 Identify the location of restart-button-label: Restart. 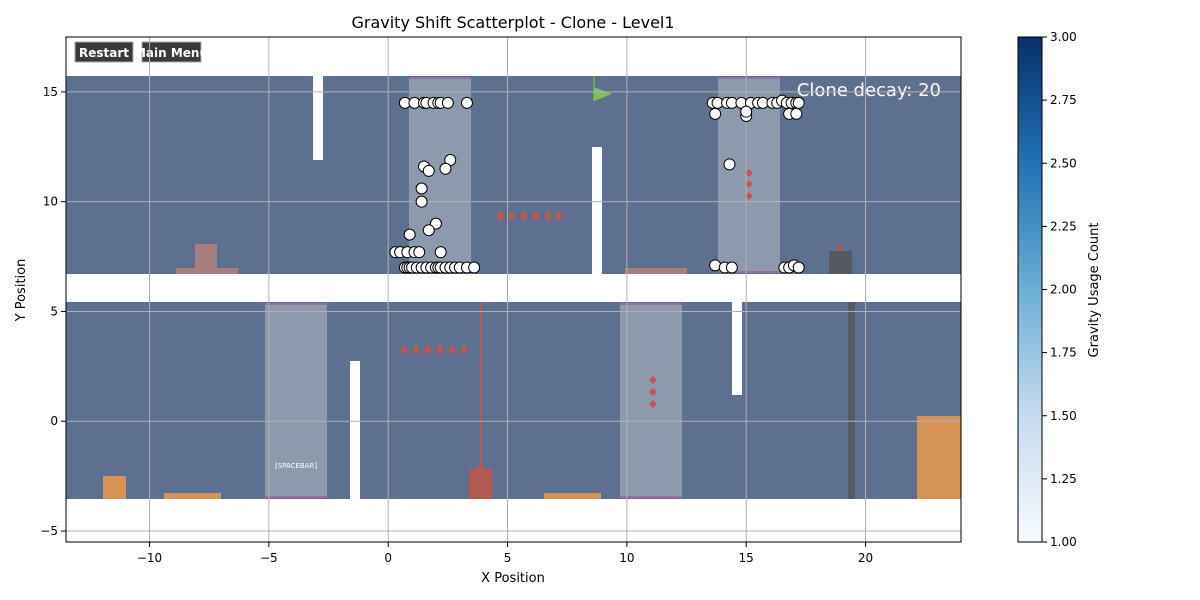
(104, 53).